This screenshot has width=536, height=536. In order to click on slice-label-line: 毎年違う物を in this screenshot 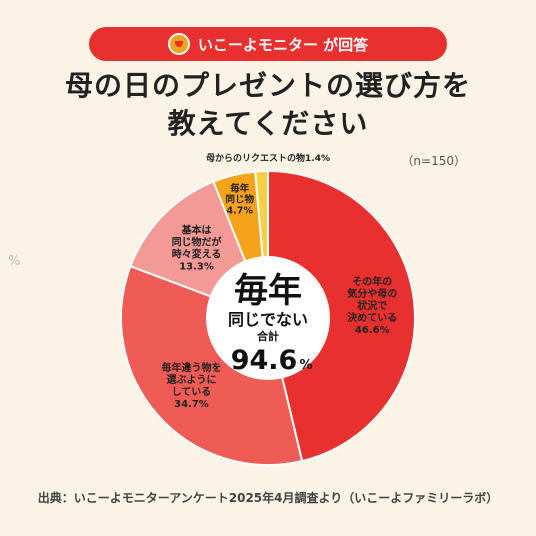, I will do `click(191, 367)`.